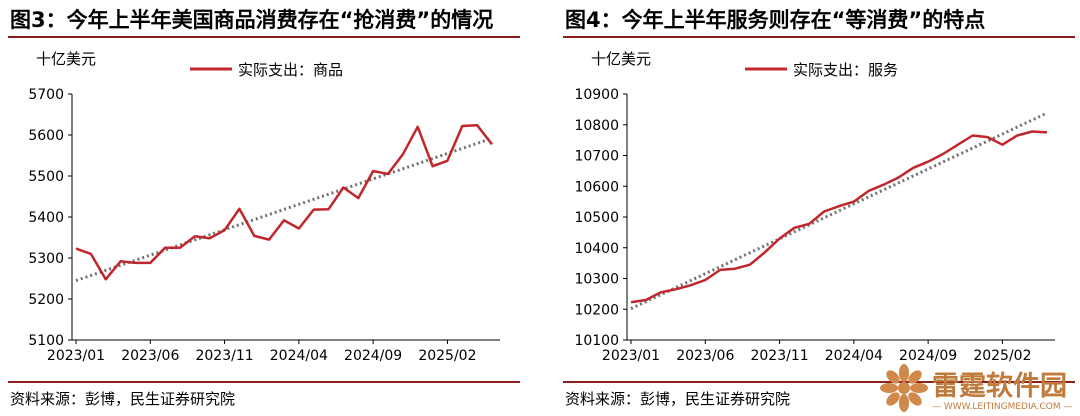 This screenshot has height=416, width=1080. What do you see at coordinates (46, 95) in the screenshot?
I see `goods-y-tick-label: 5700` at bounding box center [46, 95].